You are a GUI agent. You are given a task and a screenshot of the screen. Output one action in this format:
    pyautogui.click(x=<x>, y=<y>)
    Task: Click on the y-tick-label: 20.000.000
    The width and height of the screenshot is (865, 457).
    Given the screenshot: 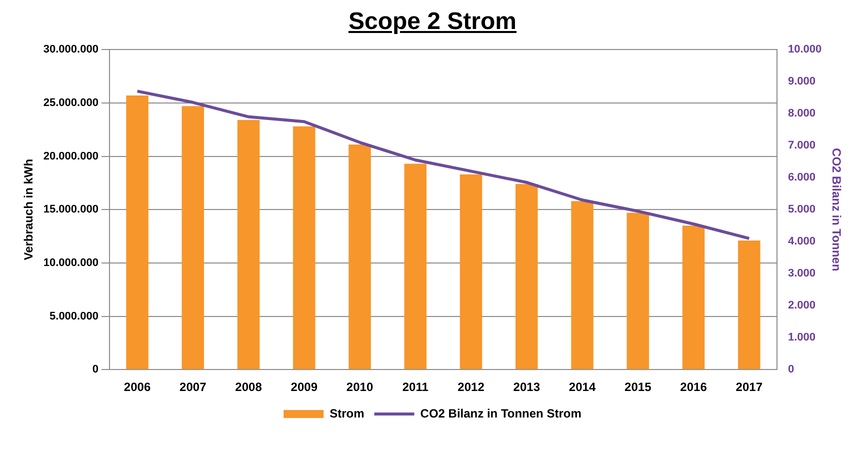 What is the action you would take?
    pyautogui.click(x=70, y=156)
    